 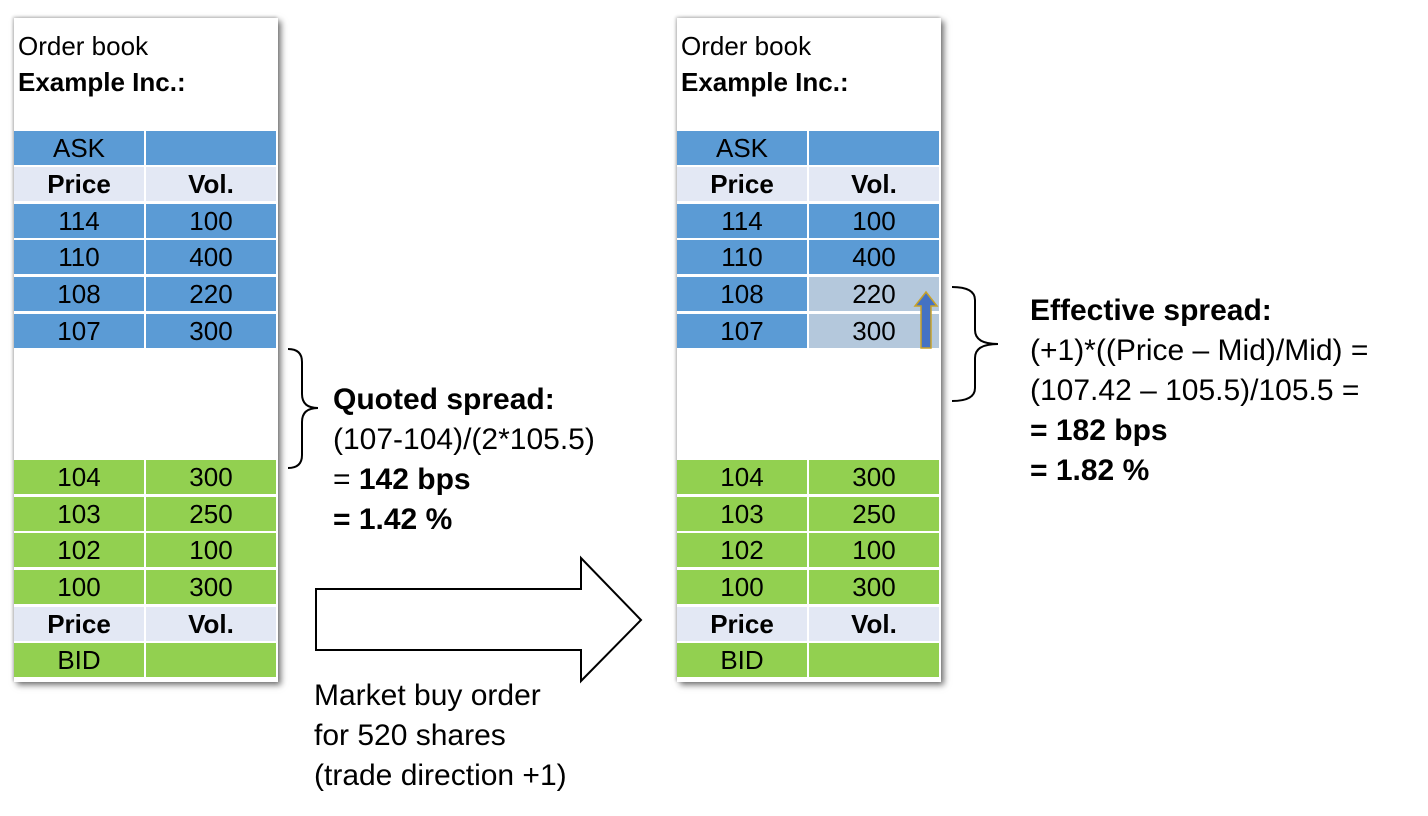 What do you see at coordinates (212, 332) in the screenshot?
I see `ask-vol: 300` at bounding box center [212, 332].